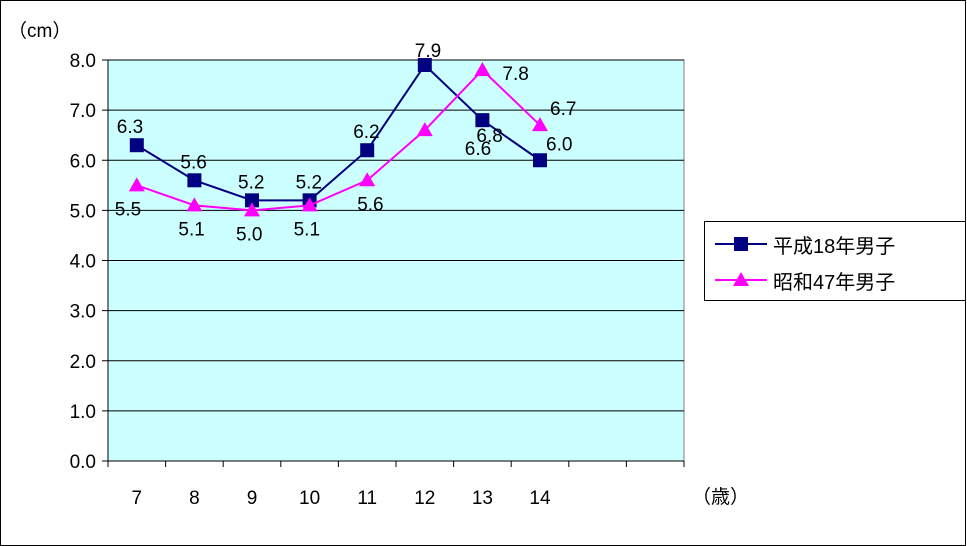 This screenshot has width=967, height=546. I want to click on data-label: 6.3, so click(130, 127).